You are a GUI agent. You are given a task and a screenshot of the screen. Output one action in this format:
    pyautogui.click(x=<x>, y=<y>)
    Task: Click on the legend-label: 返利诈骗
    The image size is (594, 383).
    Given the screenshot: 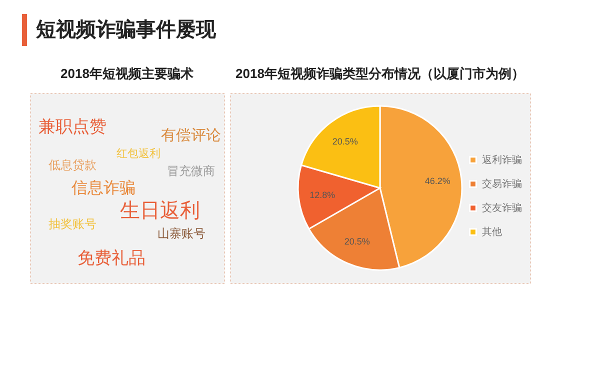 What is the action you would take?
    pyautogui.click(x=502, y=160)
    